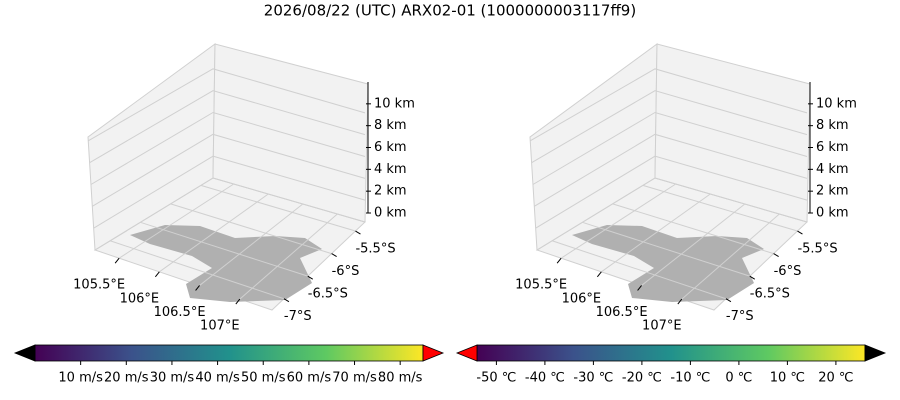 The height and width of the screenshot is (400, 900). Describe the element at coordinates (496, 378) in the screenshot. I see `colorbar-tick-label: -50 ℃` at that location.